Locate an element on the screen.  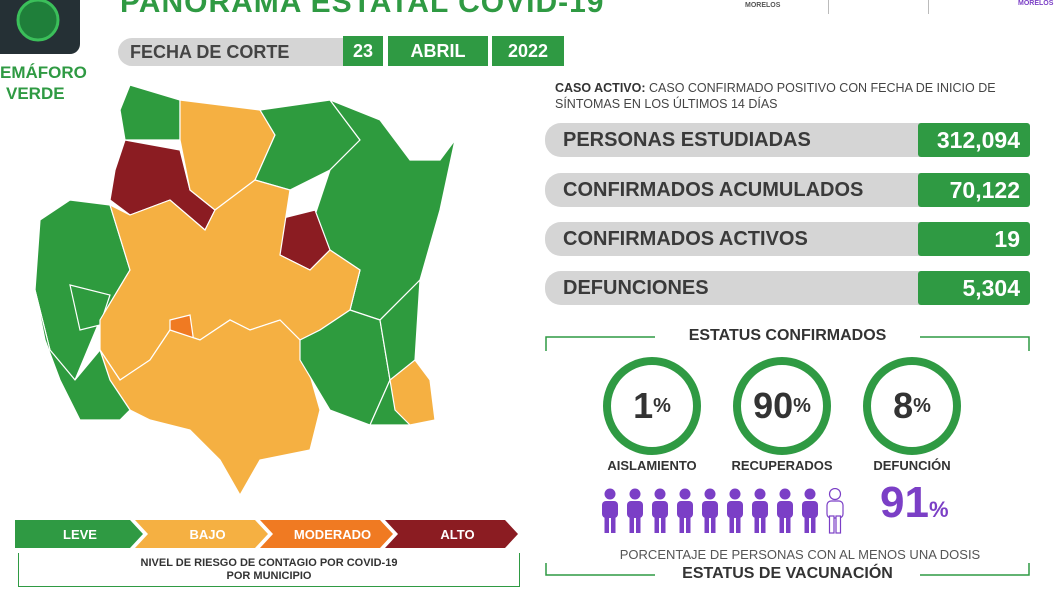
legend-level: MODERADO is located at coordinates (332, 534).